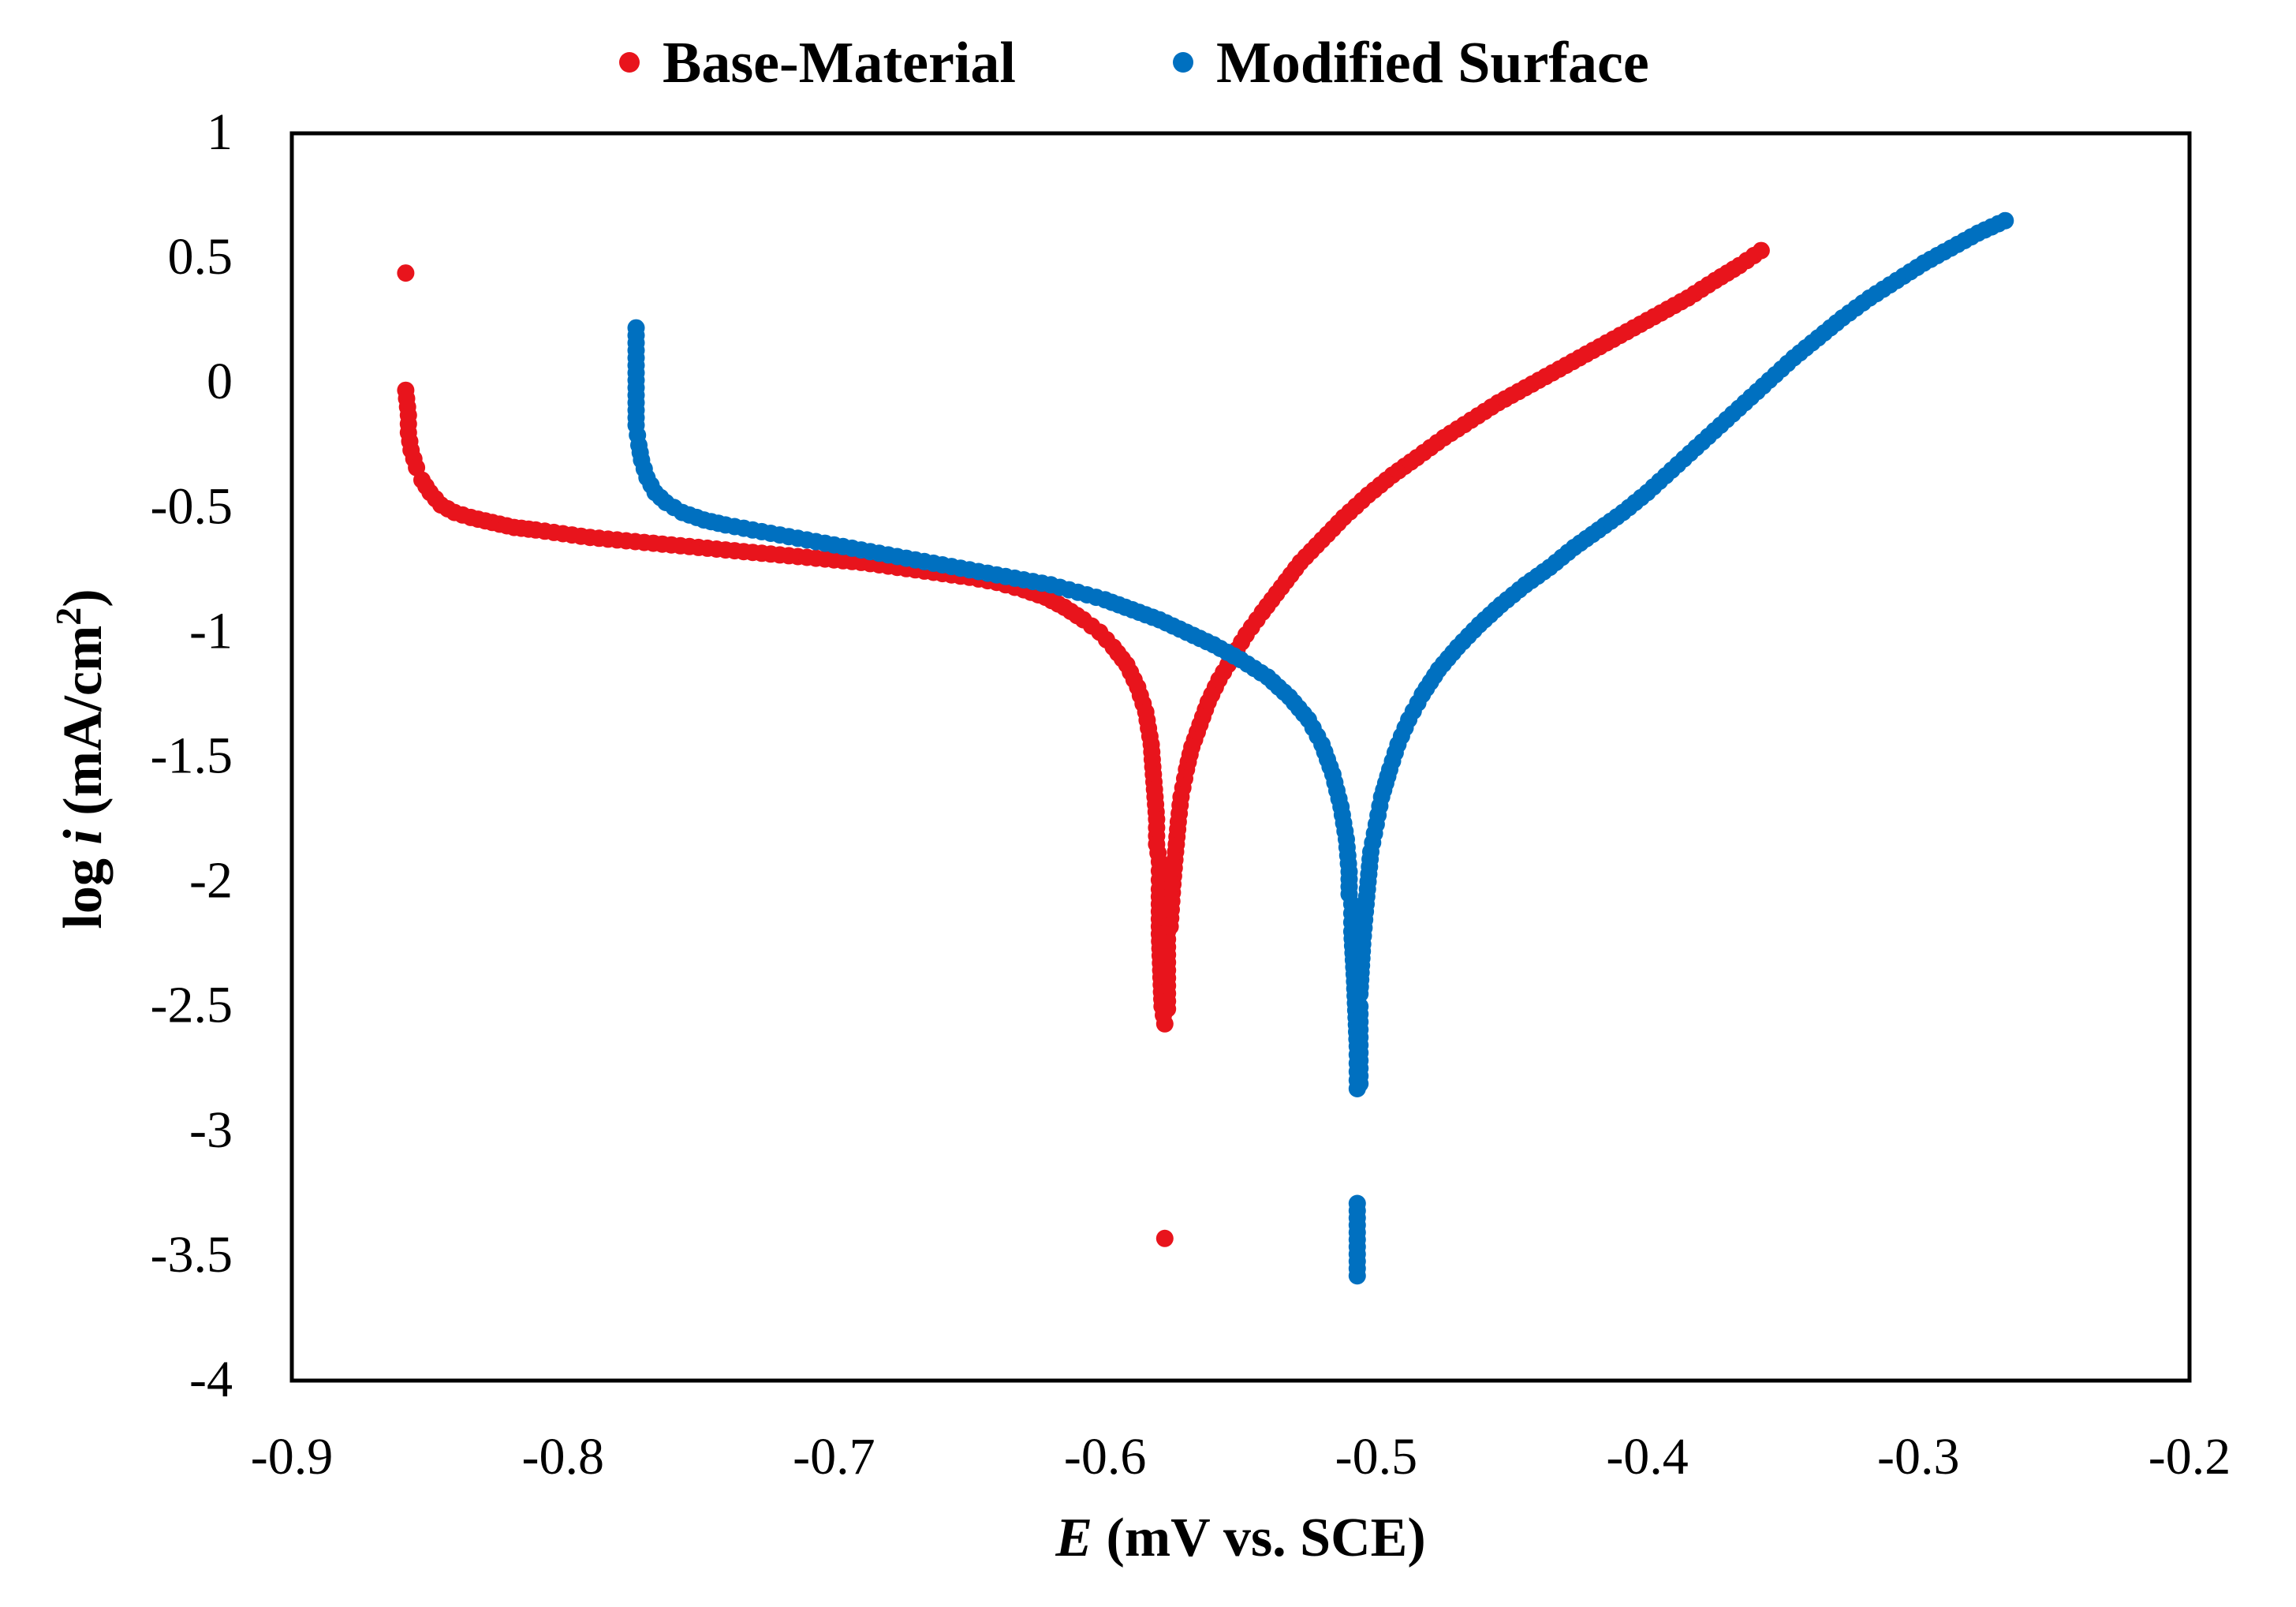 The image size is (2296, 1607). I want to click on x-tick-label: -0.3, so click(1918, 1457).